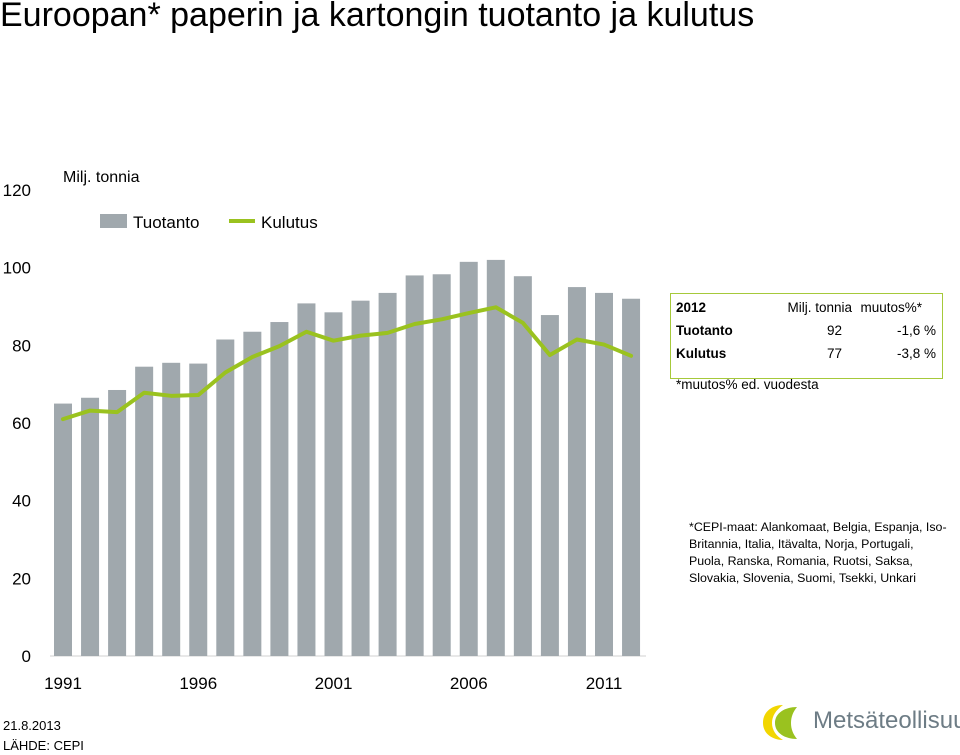  I want to click on legend-swatch-tuotanto, so click(113, 221).